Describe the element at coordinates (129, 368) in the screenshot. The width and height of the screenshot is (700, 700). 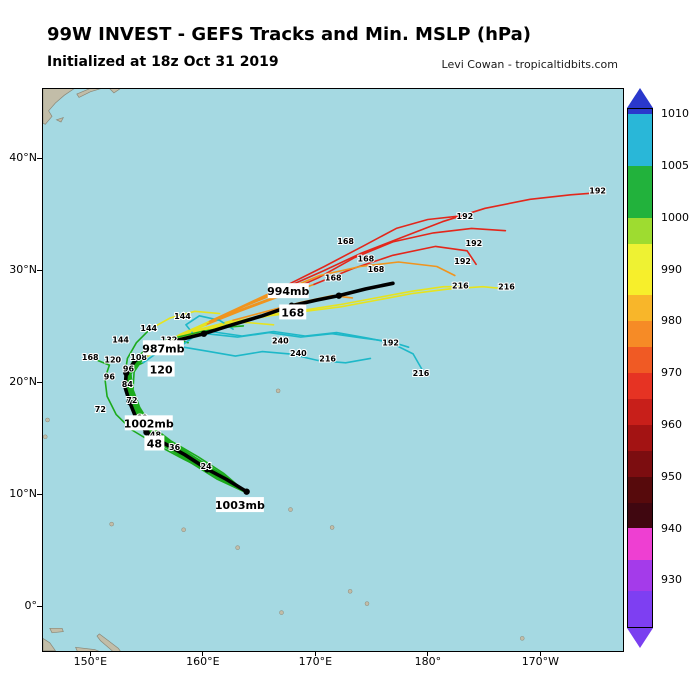
I see `hour-label: 96` at that location.